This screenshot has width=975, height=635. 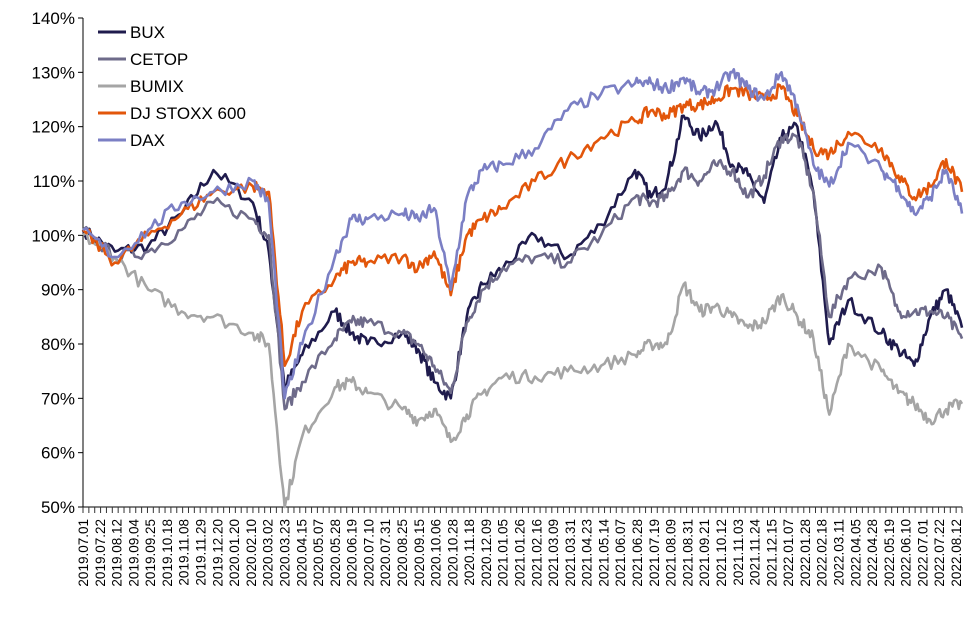 What do you see at coordinates (318, 553) in the screenshot?
I see `x-tick-label: 2020.05.07` at bounding box center [318, 553].